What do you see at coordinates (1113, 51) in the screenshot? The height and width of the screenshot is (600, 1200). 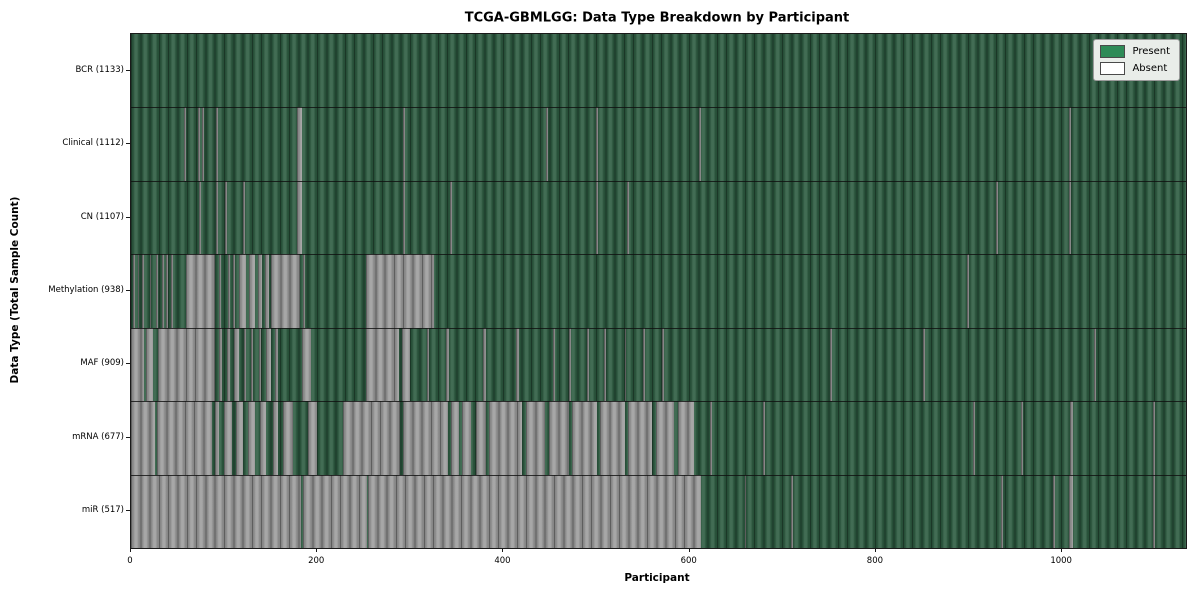 I see `legend-present-swatch` at bounding box center [1113, 51].